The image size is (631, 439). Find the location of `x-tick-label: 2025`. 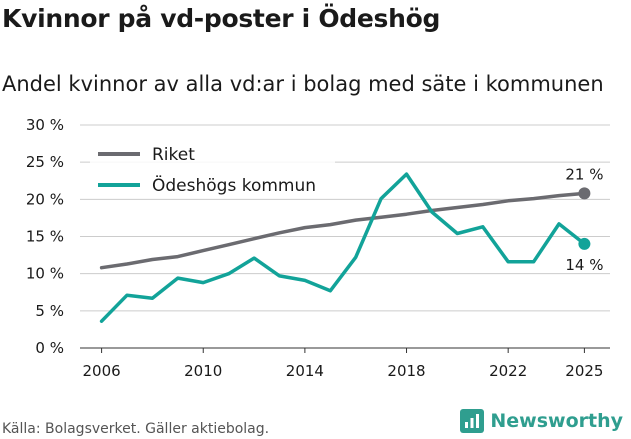

x-tick-label: 2025 is located at coordinates (584, 371).